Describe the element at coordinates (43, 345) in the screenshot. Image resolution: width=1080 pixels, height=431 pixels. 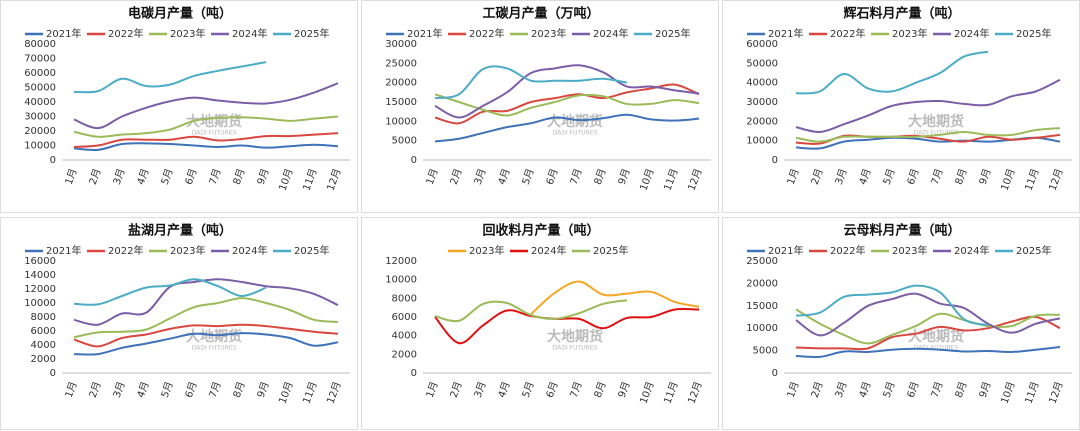
I see `y-tick-label: 4000` at that location.